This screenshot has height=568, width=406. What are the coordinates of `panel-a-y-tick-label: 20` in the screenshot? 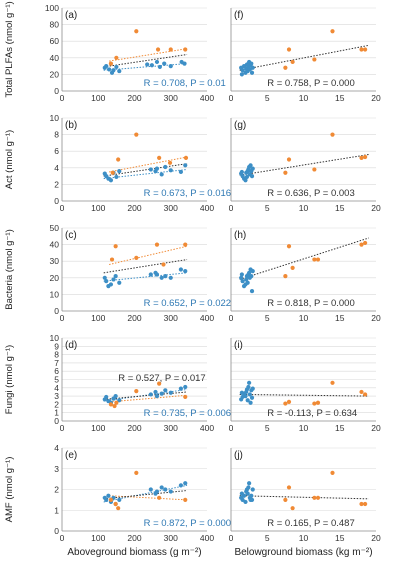 It's located at (55, 74).